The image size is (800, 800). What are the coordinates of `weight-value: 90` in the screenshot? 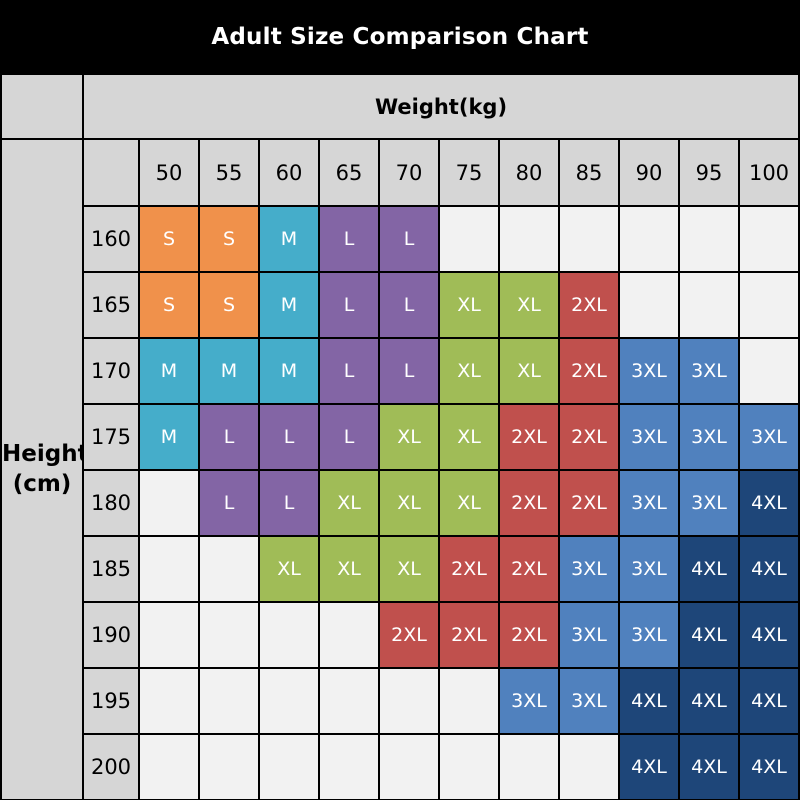 It's located at (649, 172).